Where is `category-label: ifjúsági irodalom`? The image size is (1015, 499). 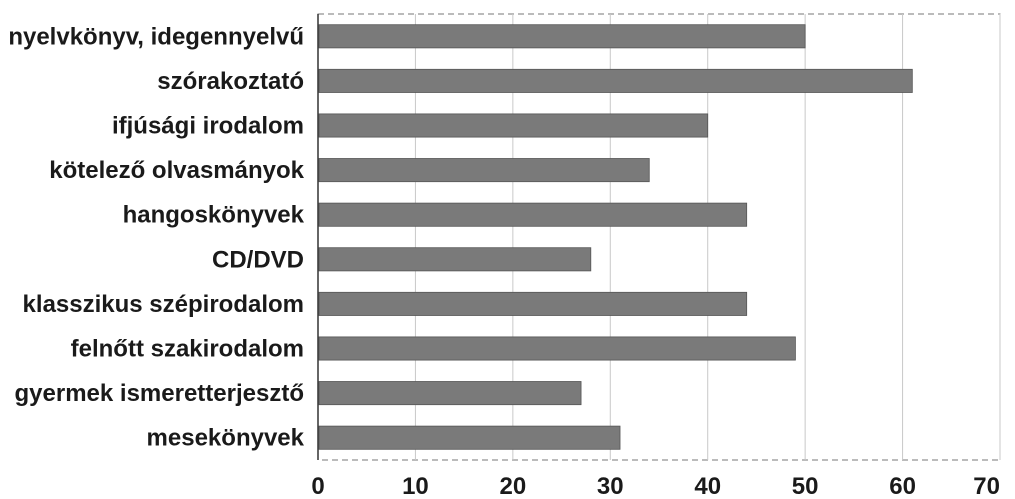 category-label: ifjúsági irodalom is located at coordinates (208, 126).